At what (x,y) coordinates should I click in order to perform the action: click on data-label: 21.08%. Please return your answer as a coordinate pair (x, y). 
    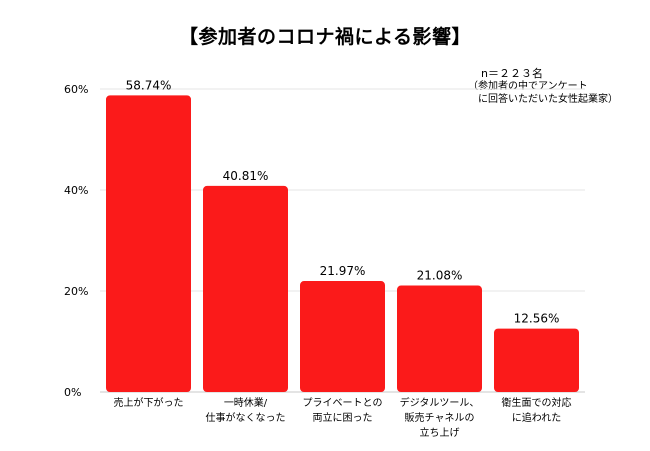
    Looking at the image, I should click on (440, 276).